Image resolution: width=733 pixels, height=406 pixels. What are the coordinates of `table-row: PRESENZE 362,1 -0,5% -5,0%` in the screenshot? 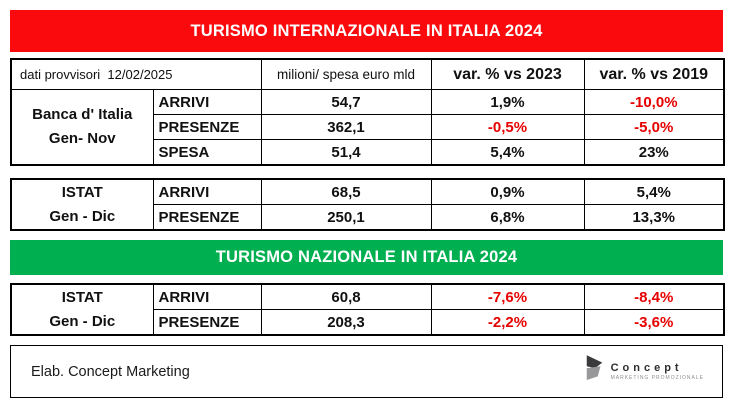 It's located at (368, 127).